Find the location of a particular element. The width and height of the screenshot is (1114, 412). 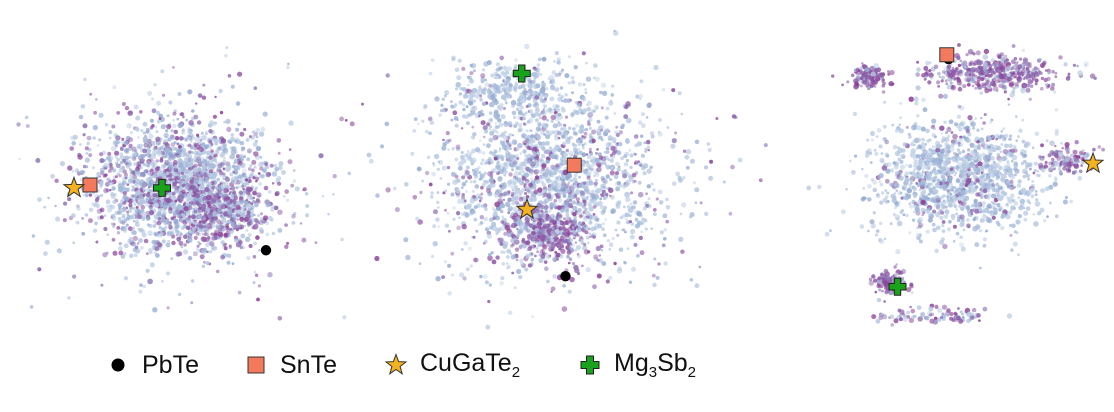

legend-label-pbte: PbTe is located at coordinates (170, 364).